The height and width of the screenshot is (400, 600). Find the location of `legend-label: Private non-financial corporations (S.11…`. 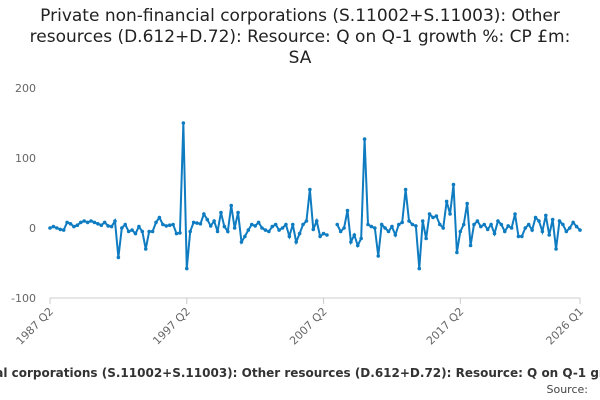

legend-label: Private non-financial corporations (S.11… is located at coordinates (300, 373).